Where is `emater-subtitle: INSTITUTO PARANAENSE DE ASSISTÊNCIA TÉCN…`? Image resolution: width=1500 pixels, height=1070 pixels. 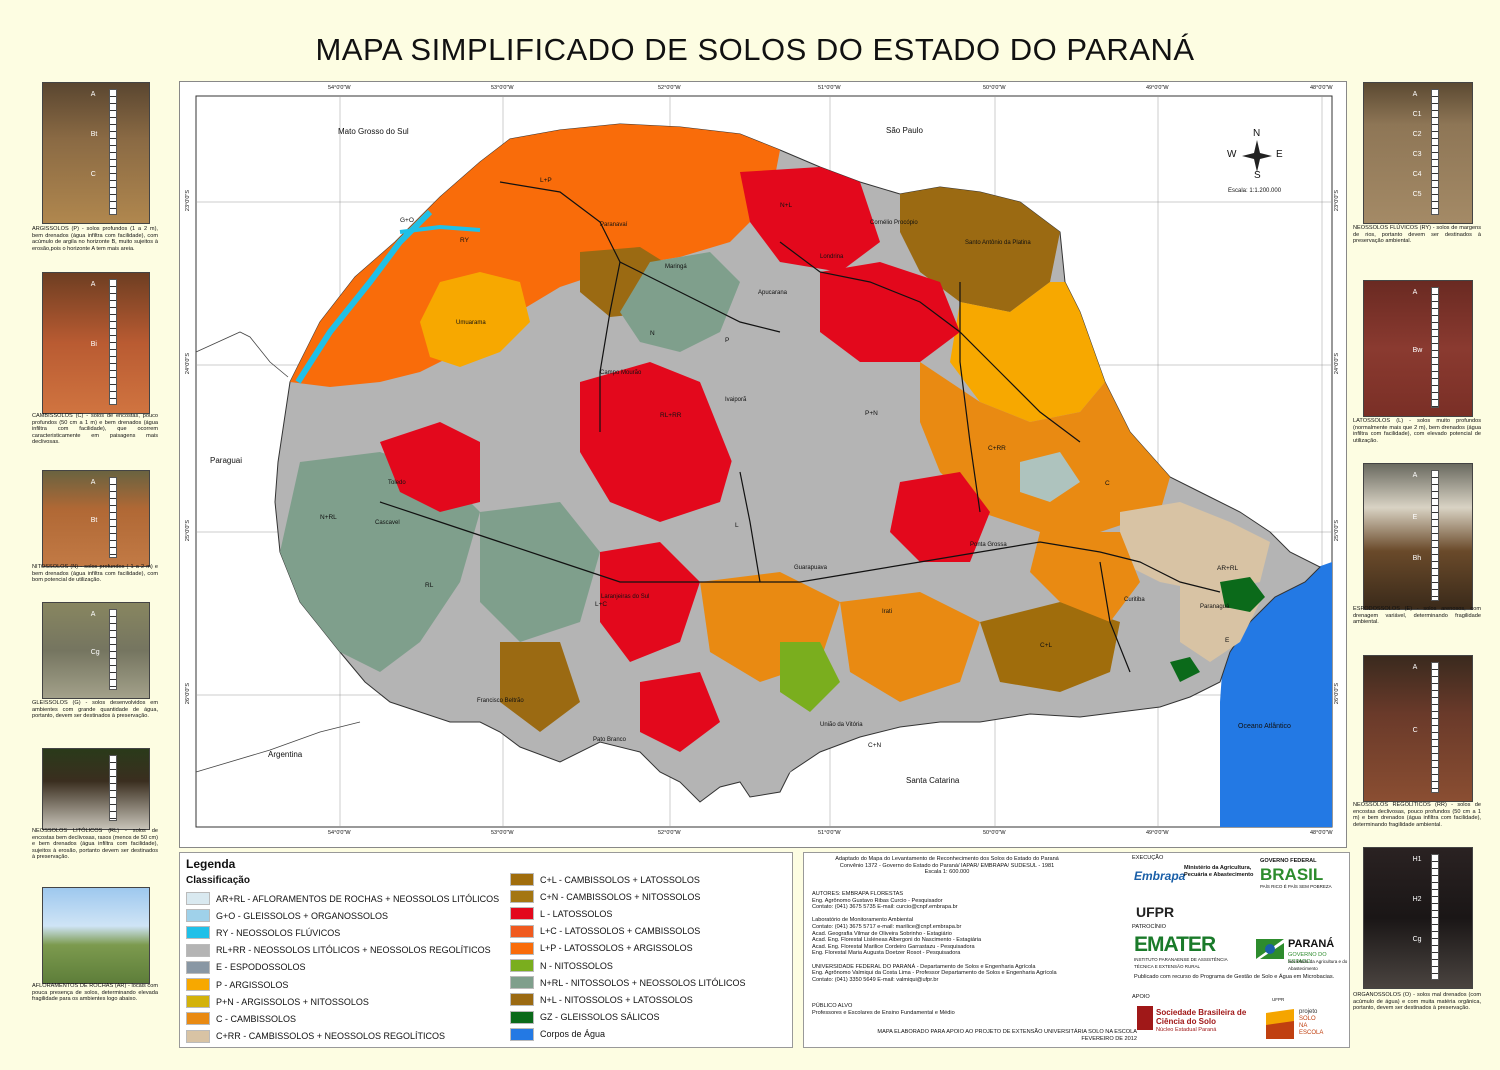 emater-subtitle: INSTITUTO PARANAENSE DE ASSISTÊNCIA TÉCN… is located at coordinates (1181, 963).